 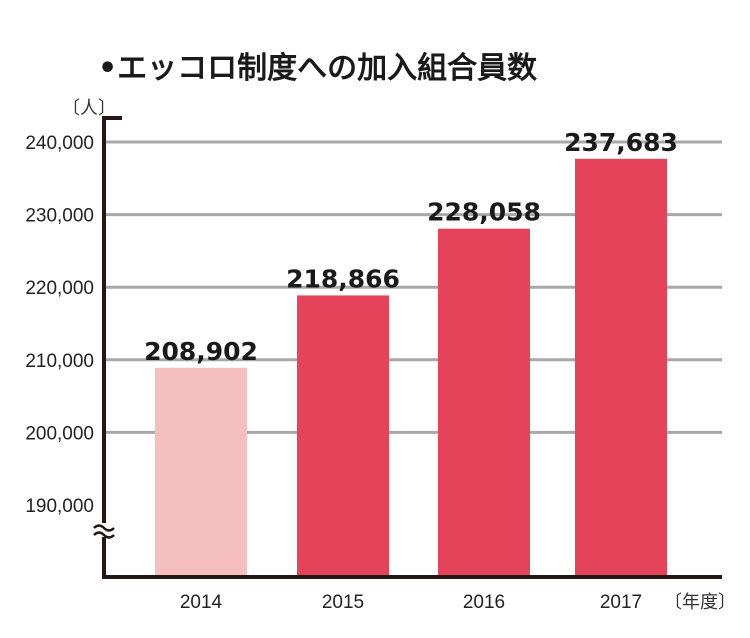 I want to click on x-tick-label-2017: 2017, so click(x=621, y=602).